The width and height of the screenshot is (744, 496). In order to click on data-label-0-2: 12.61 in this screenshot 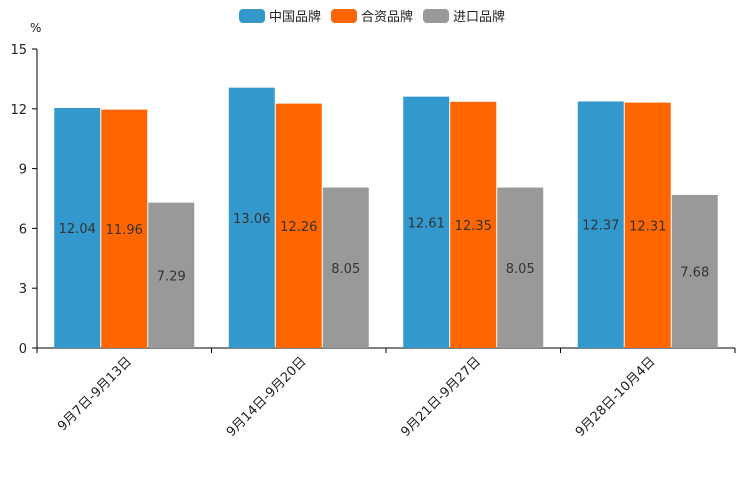, I will do `click(426, 223)`.